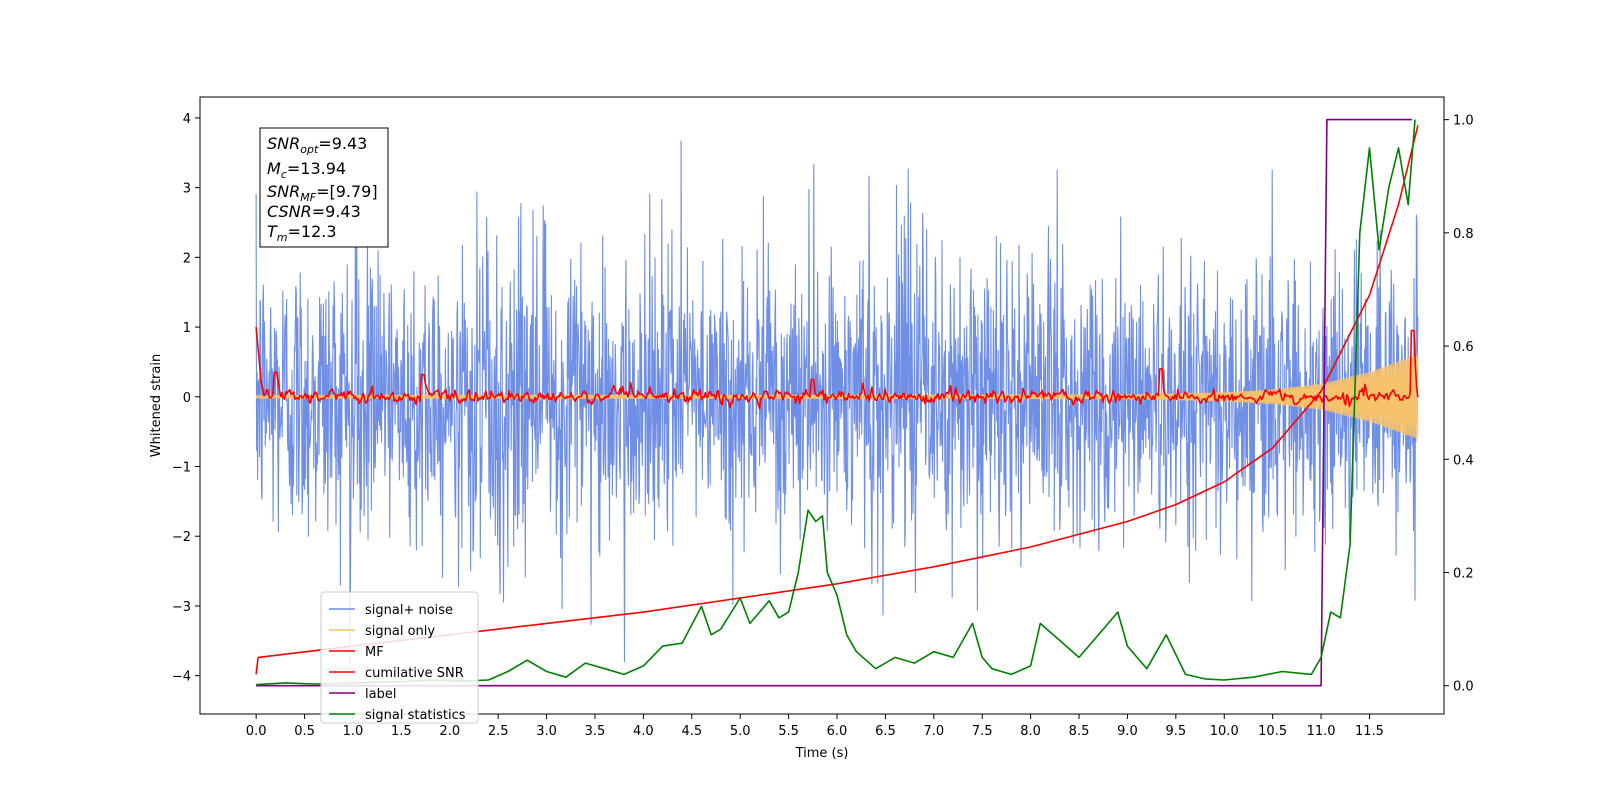  I want to click on legend-label: signal+ noise, so click(409, 610).